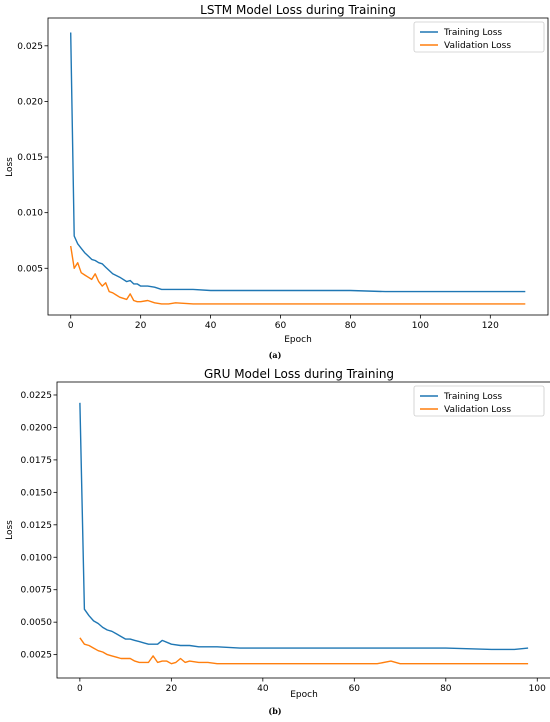  I want to click on y-tick-label: 0.0050, so click(37, 623).